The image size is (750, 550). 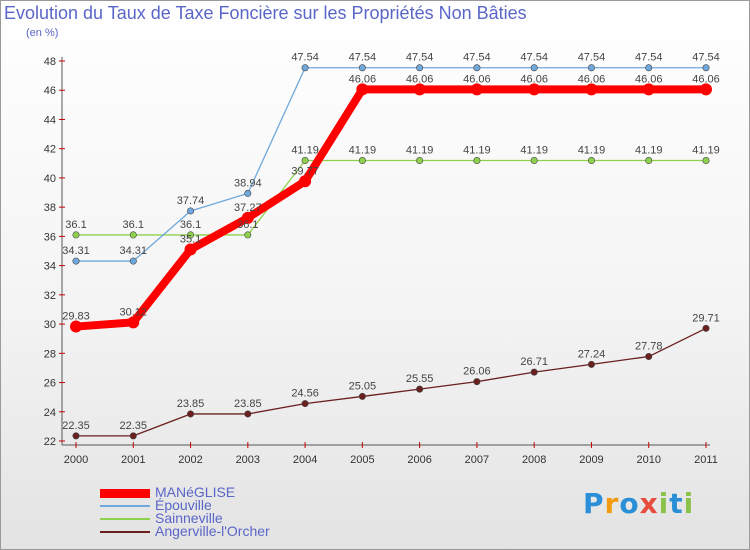 I want to click on x-tick-label: 2010, so click(x=648, y=460).